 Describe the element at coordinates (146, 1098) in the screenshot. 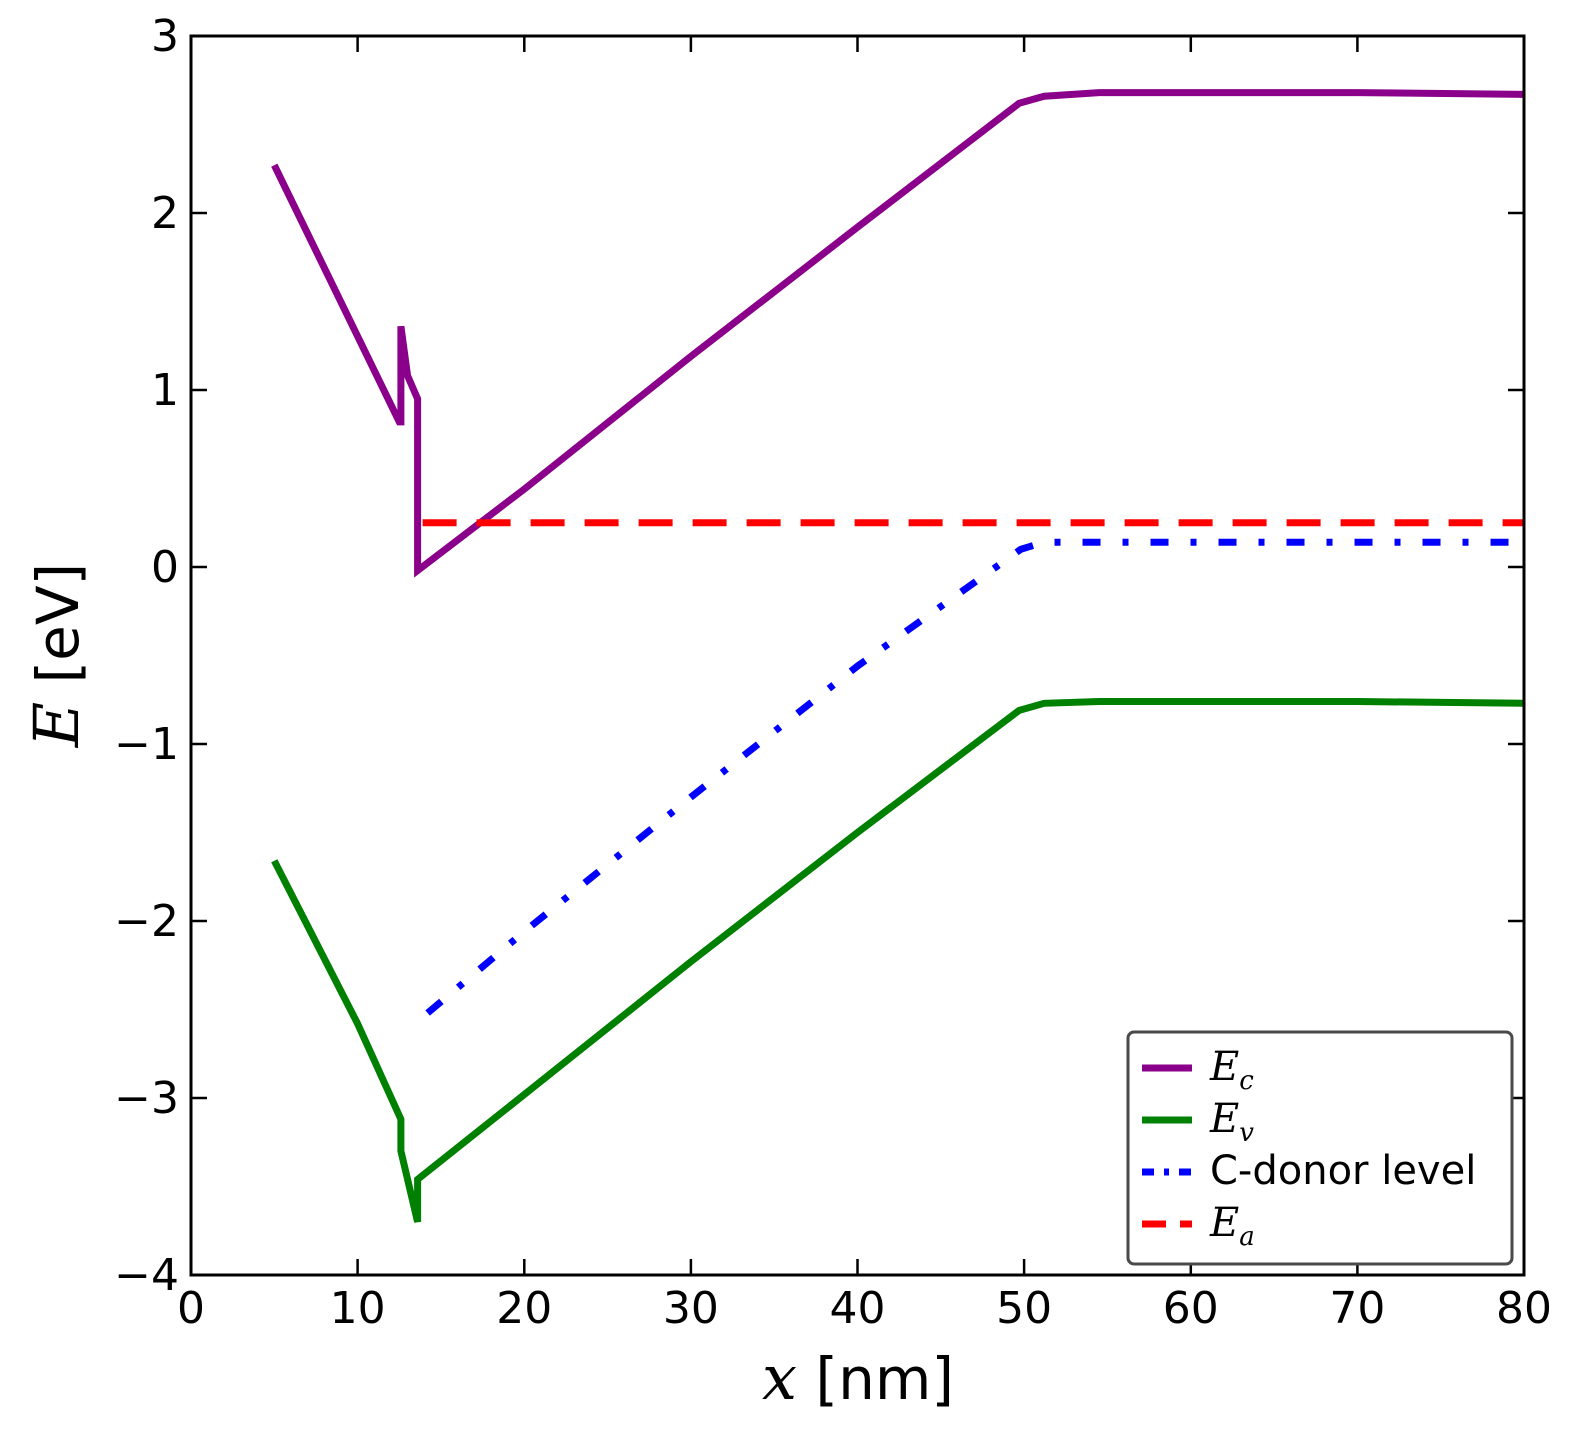

I see `y-tick-label: −3` at that location.